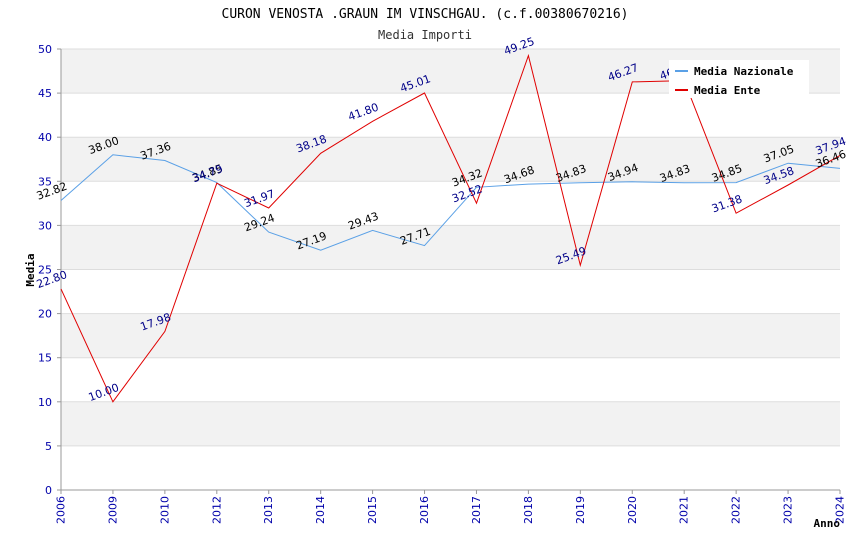  I want to click on x-tick-label: 2012, so click(216, 510).